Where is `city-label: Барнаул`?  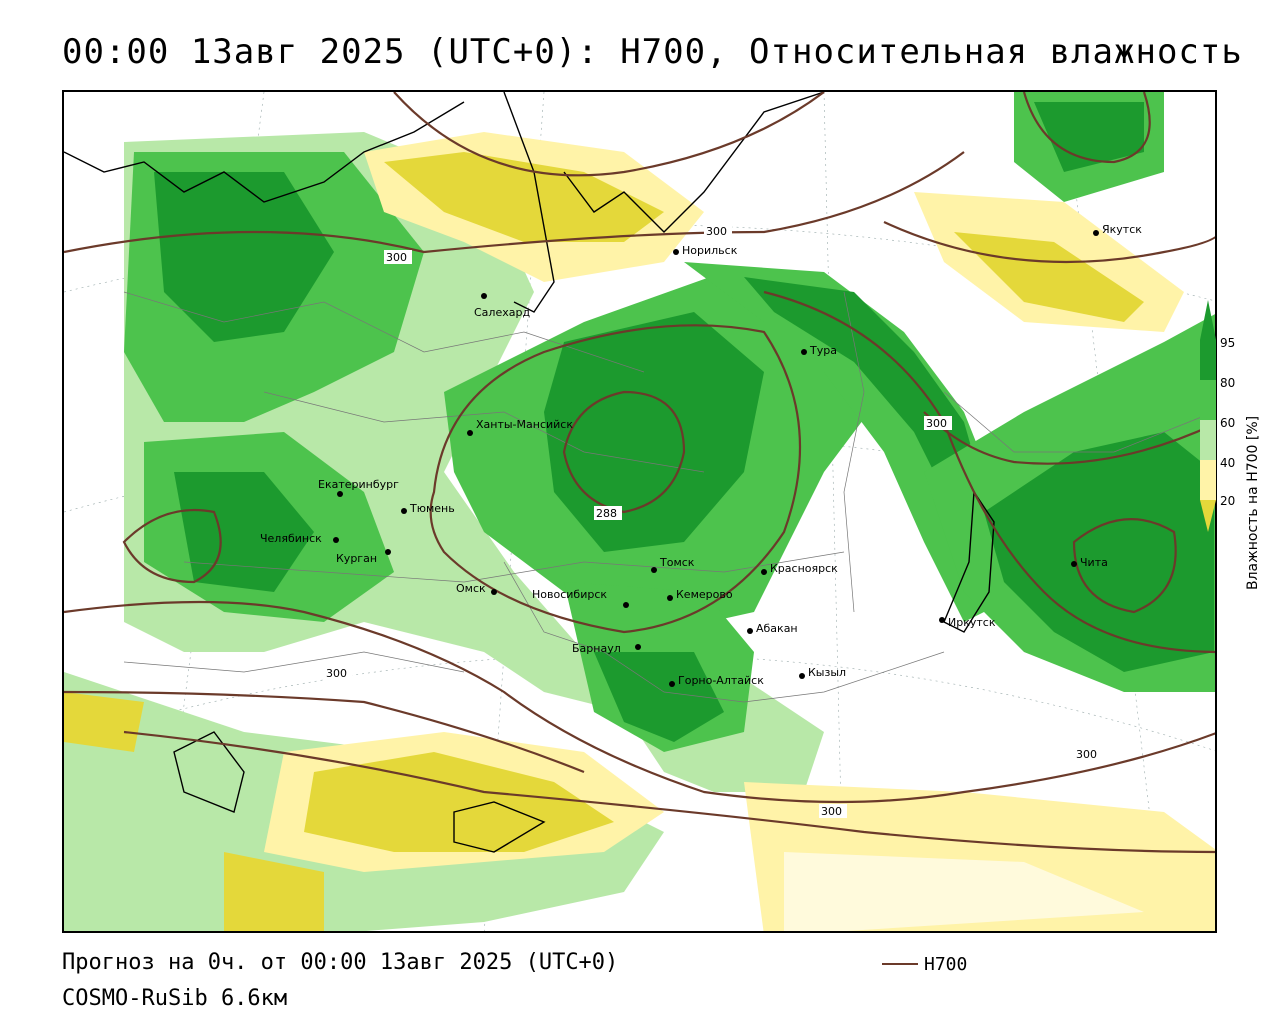
city-label: Барнаул is located at coordinates (596, 648).